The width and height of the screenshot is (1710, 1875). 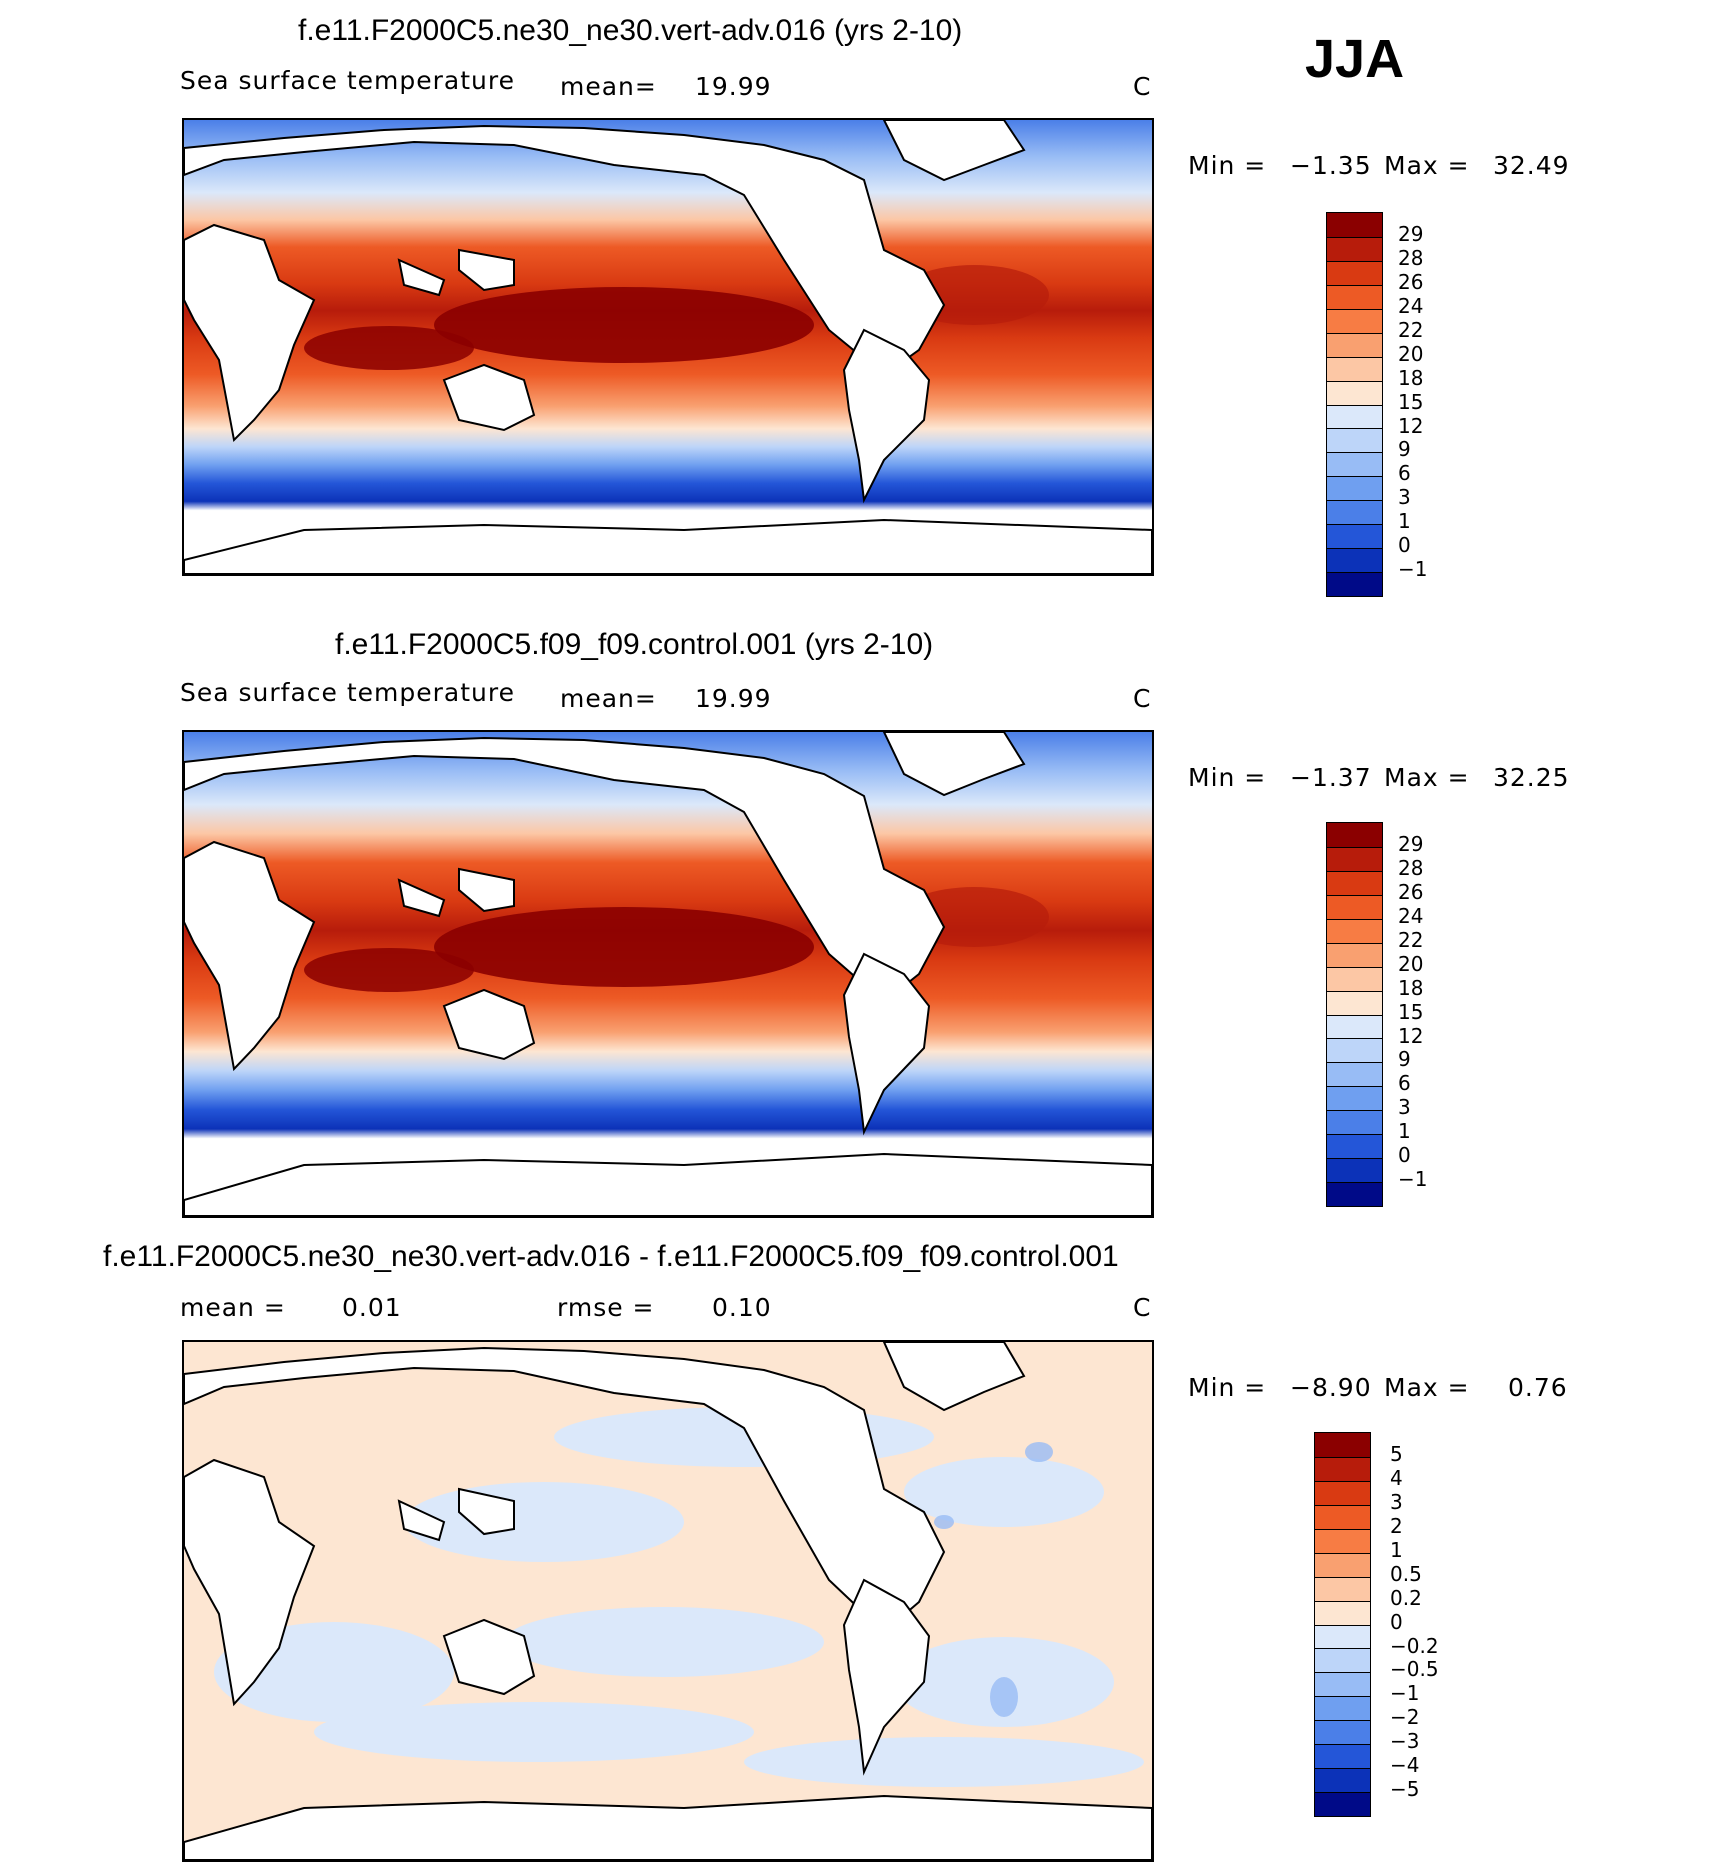 I want to click on colorbar-tick-label: 0.5, so click(x=1406, y=1573).